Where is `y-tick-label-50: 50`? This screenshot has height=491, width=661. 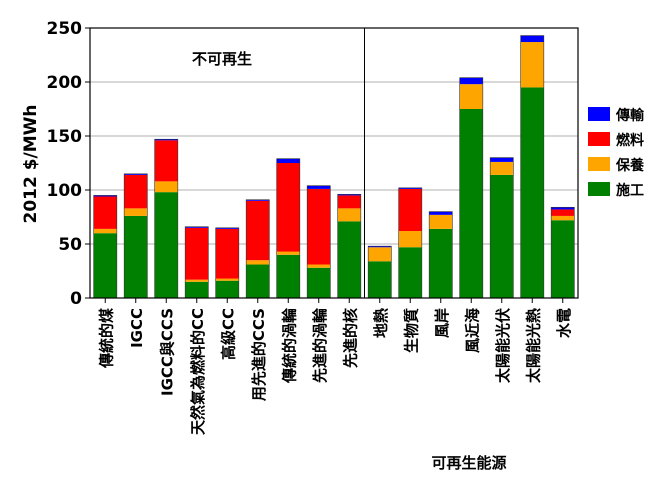 y-tick-label-50: 50 is located at coordinates (70, 245).